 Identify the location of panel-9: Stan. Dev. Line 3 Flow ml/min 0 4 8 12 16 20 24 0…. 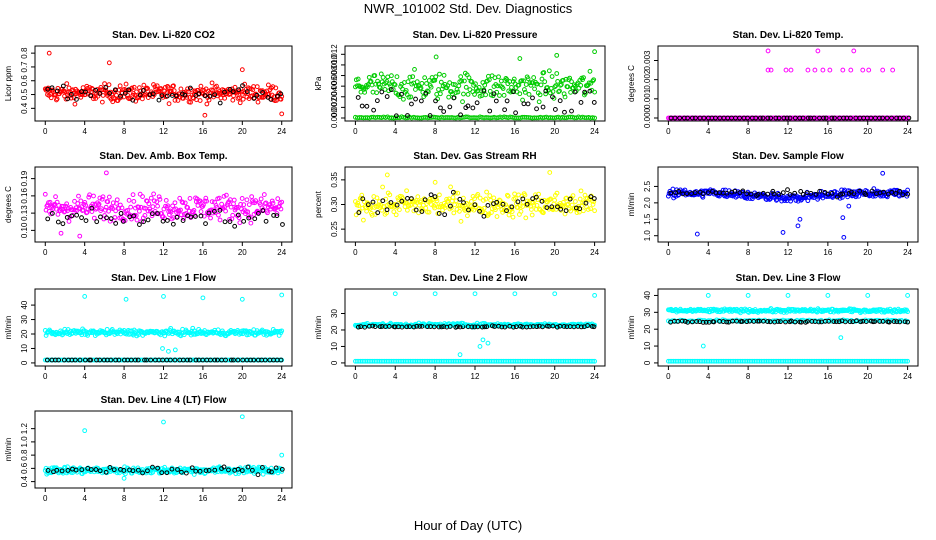
(773, 327).